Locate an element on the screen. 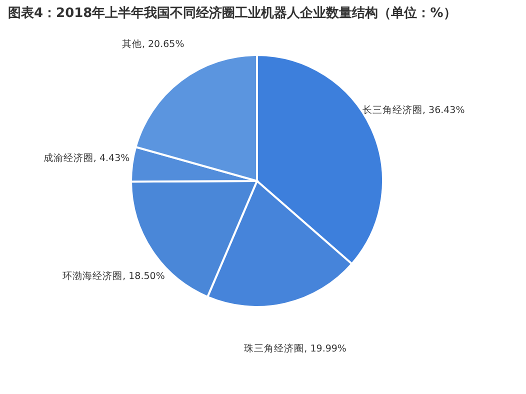 This screenshot has height=394, width=526. slice-label: 其他, 20.65% is located at coordinates (153, 44).